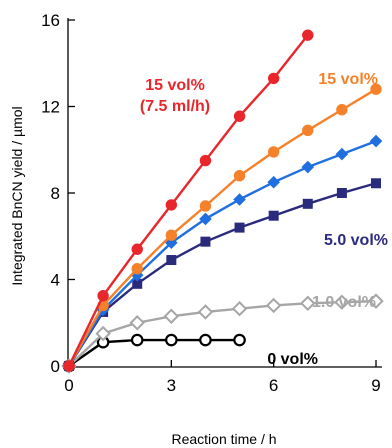 Image resolution: width=392 pixels, height=448 pixels. I want to click on x-tick-label: 3, so click(171, 385).